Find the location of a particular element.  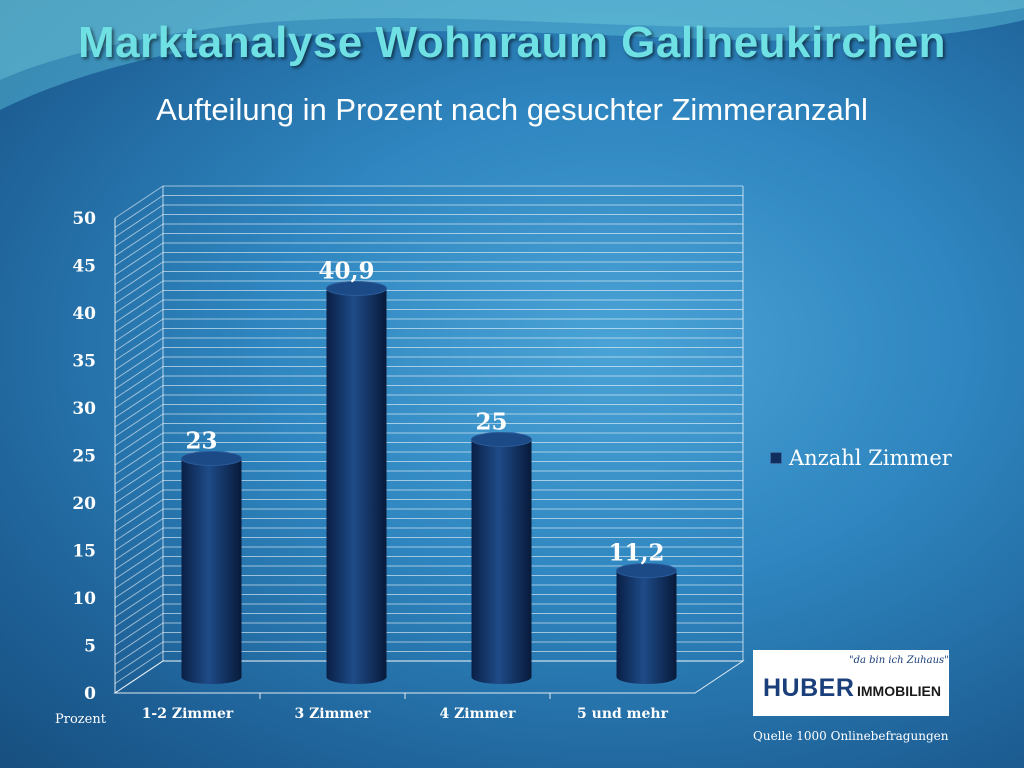

page-title: Marktanalyse Wohnraum Gallneukirchen is located at coordinates (512, 42).